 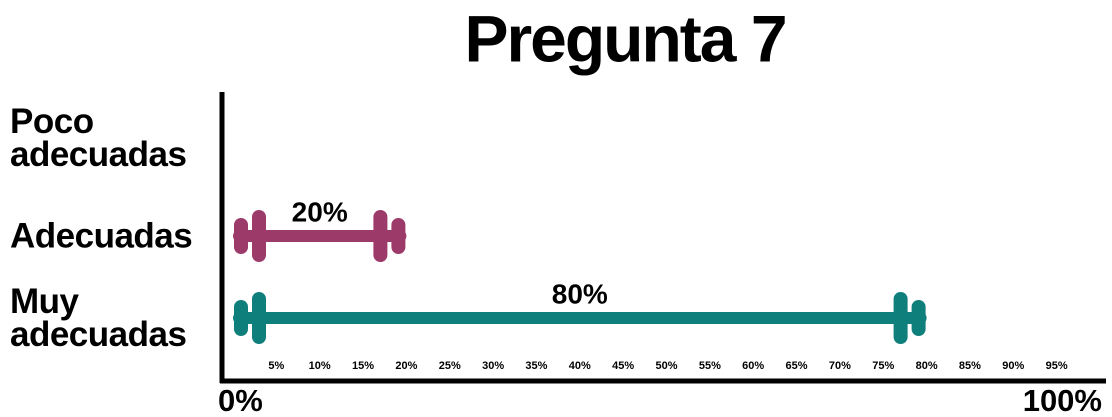 I want to click on chart-title: Pregunta 7, so click(x=624, y=38).